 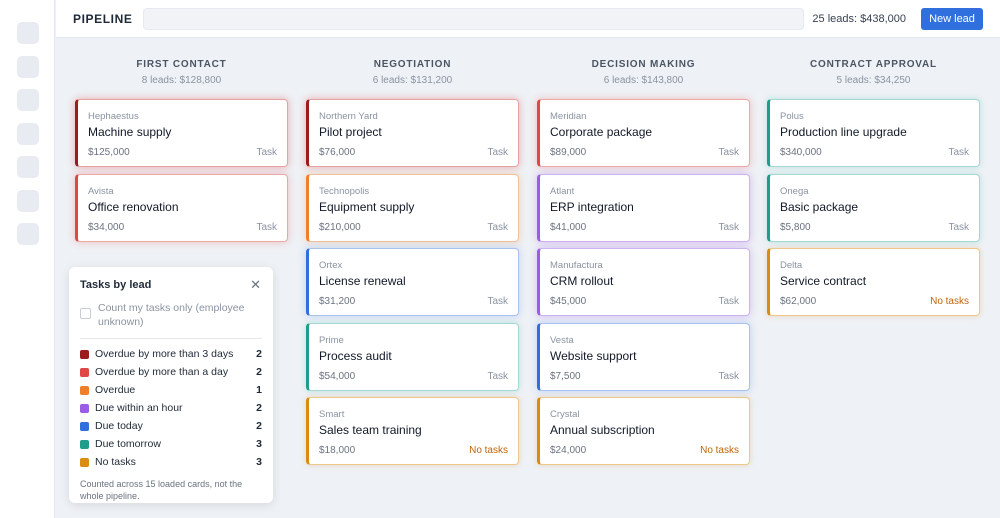 I want to click on legend-item: Due today 2, so click(x=171, y=427).